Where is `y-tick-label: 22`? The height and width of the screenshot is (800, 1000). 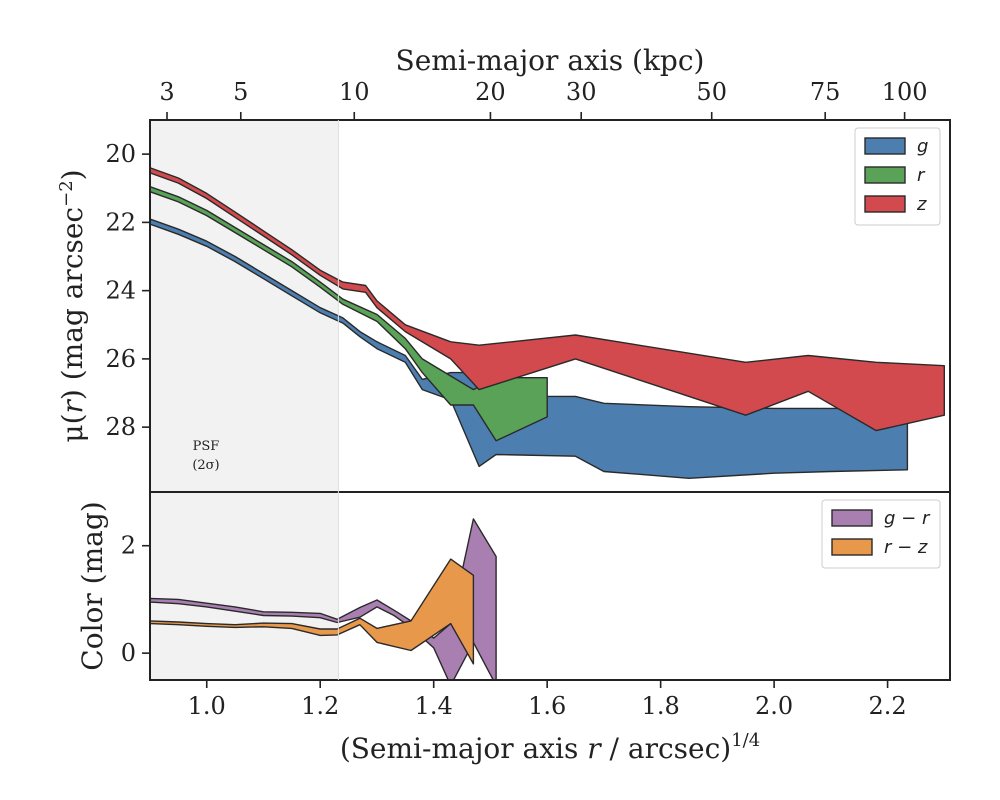
y-tick-label: 22 is located at coordinates (120, 222).